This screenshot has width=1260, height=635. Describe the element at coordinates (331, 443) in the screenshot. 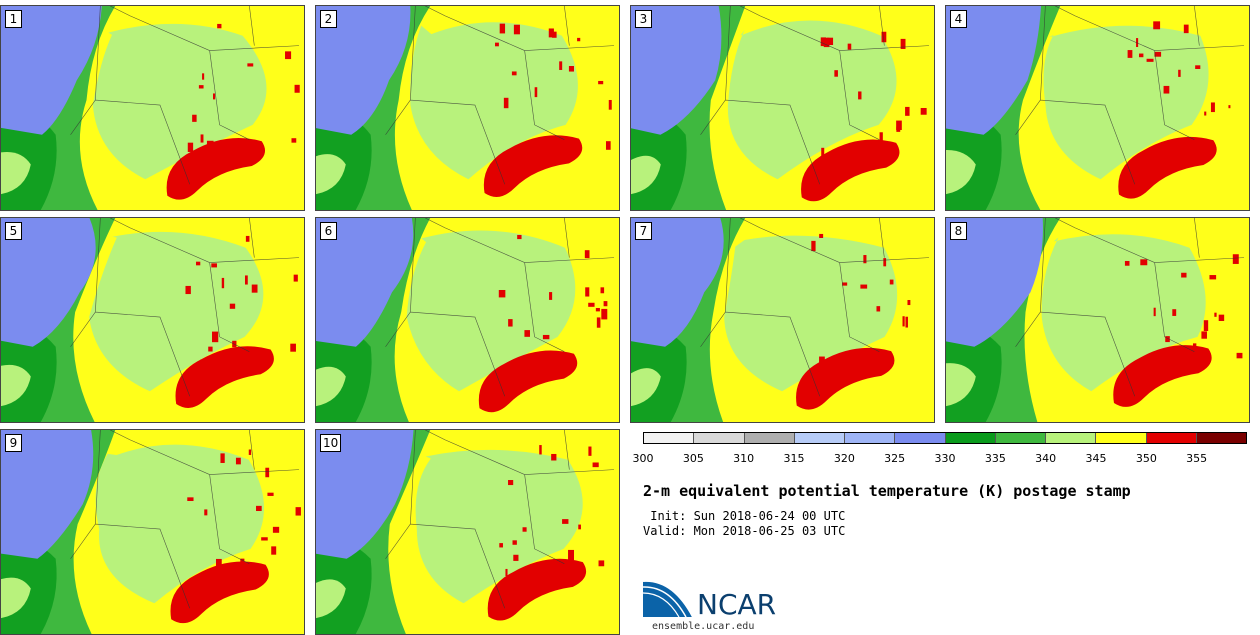

I see `panel-number: 10` at that location.